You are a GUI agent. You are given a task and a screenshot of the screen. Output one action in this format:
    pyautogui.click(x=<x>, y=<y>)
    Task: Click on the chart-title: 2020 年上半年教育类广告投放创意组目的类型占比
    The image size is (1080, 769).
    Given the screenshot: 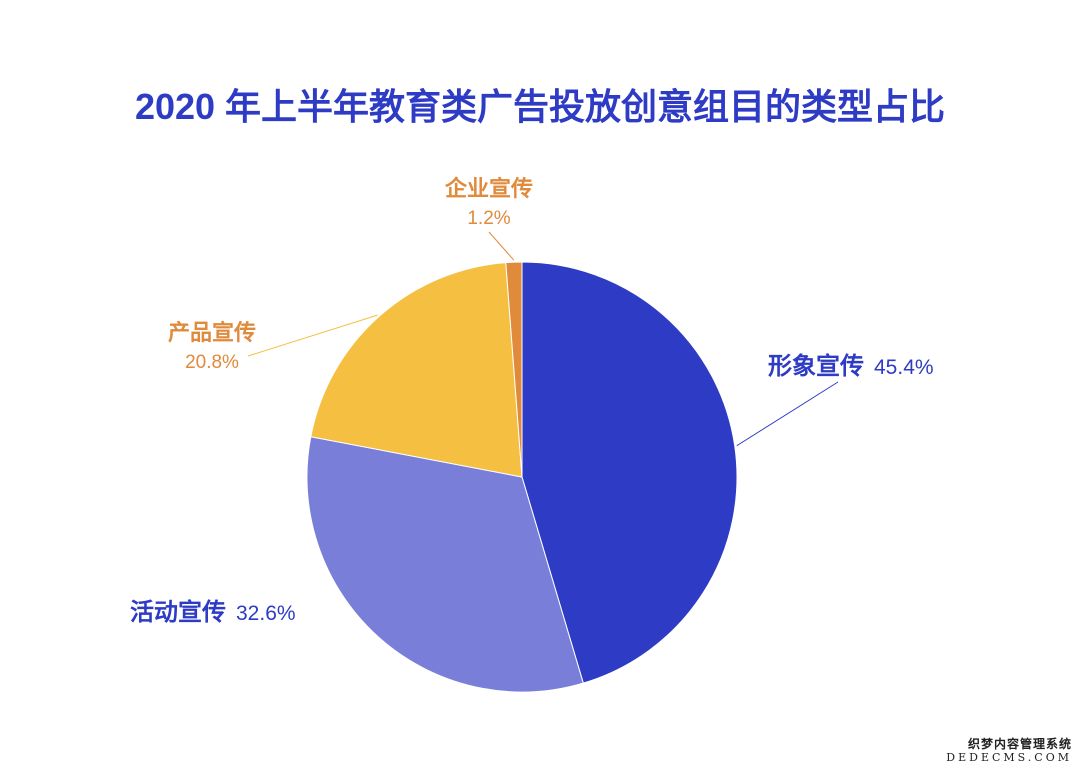 What is the action you would take?
    pyautogui.click(x=540, y=106)
    